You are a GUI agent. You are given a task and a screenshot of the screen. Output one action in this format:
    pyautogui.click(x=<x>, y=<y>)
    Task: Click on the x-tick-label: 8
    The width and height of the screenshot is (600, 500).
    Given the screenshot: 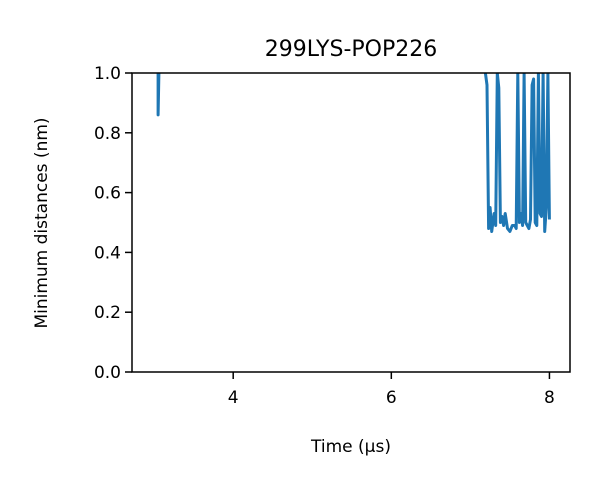 What is the action you would take?
    pyautogui.click(x=549, y=398)
    